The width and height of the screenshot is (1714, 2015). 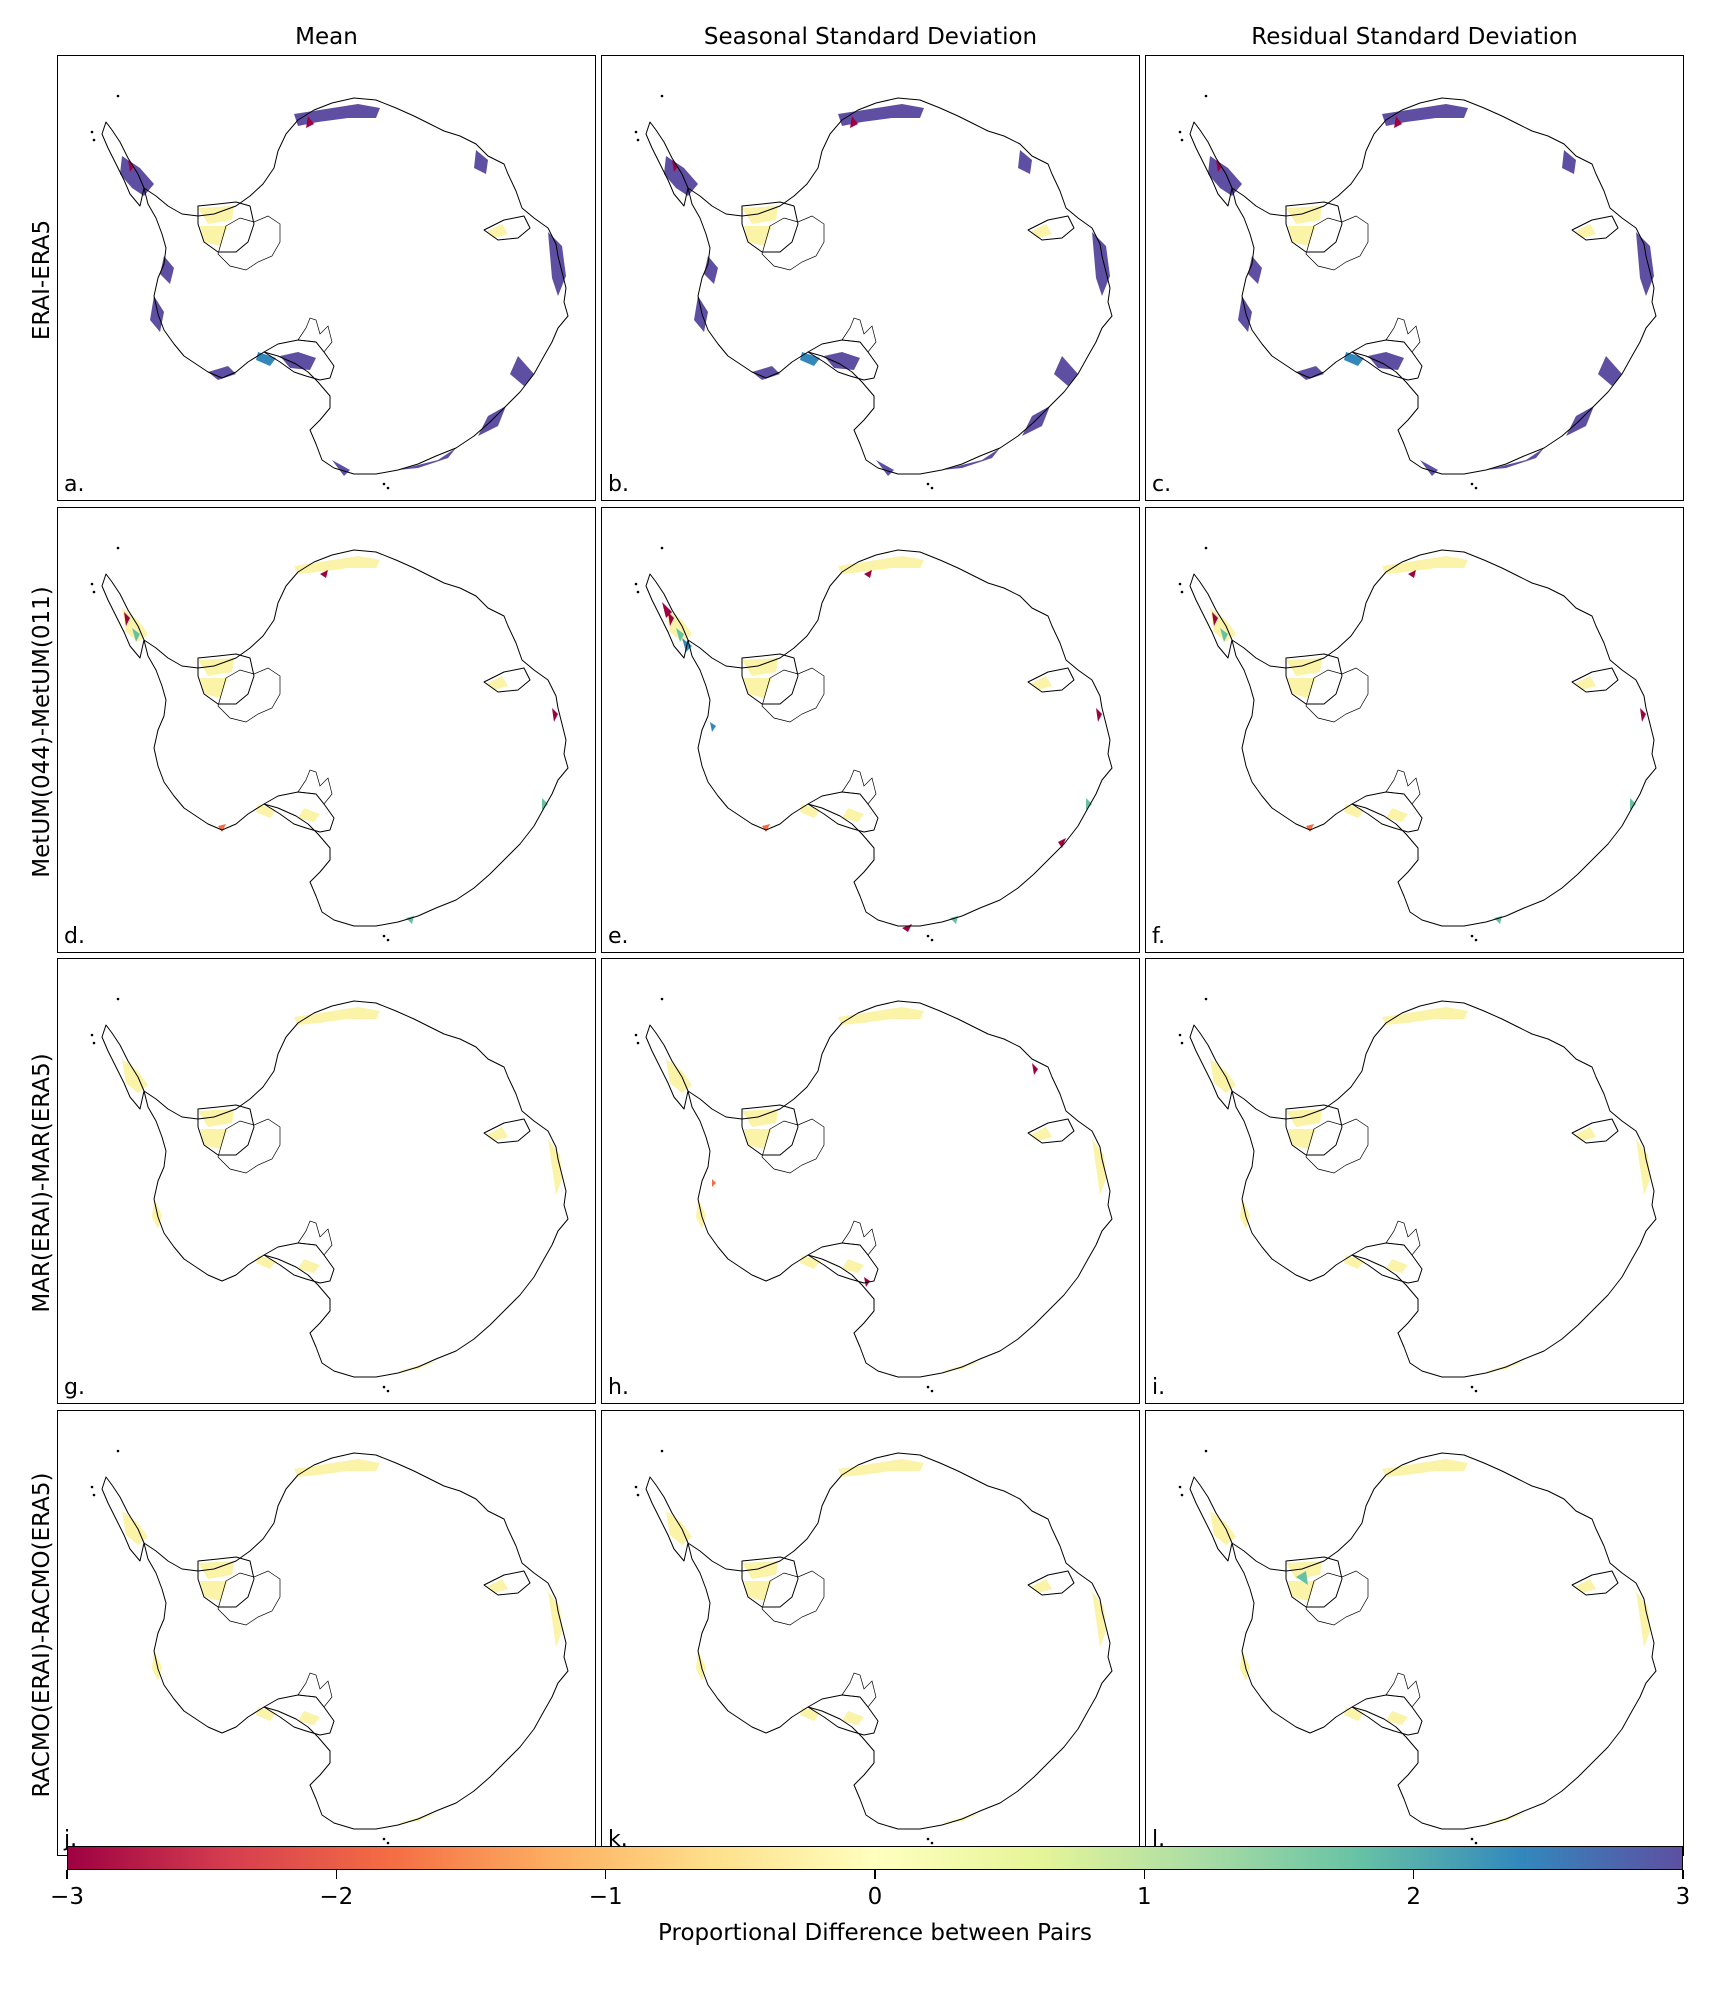 What do you see at coordinates (618, 936) in the screenshot?
I see `panel-letter: e.` at bounding box center [618, 936].